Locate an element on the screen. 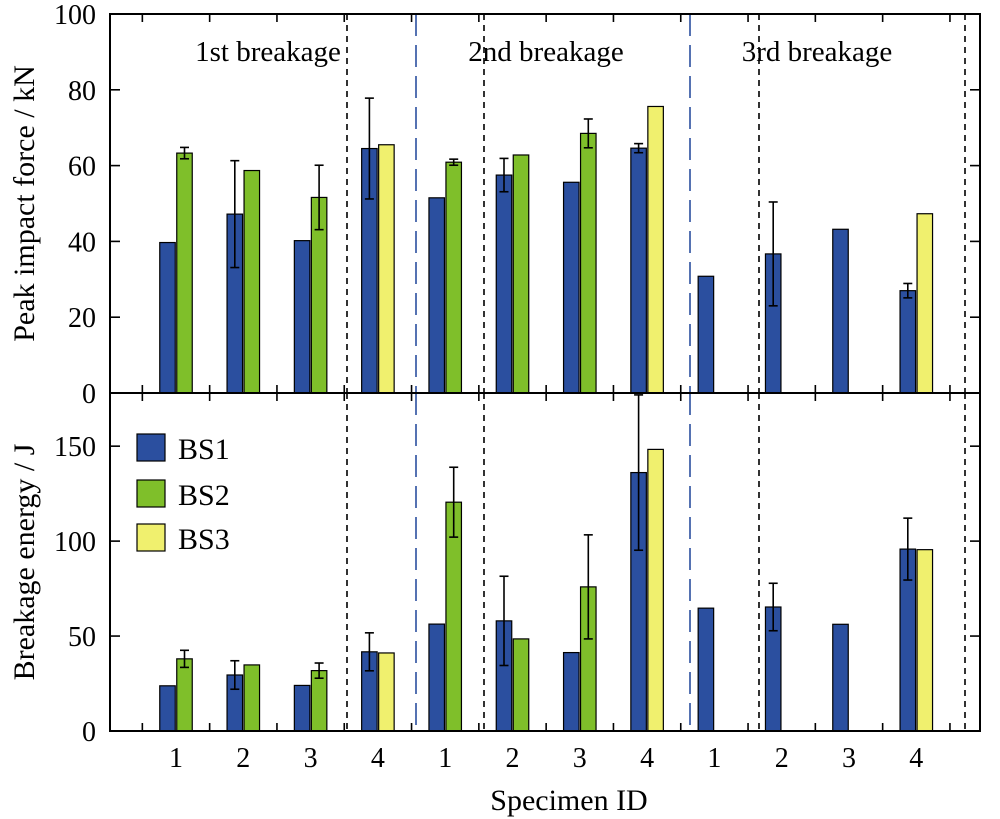 This screenshot has width=1000, height=819. legend-label: BS2 is located at coordinates (204, 495).